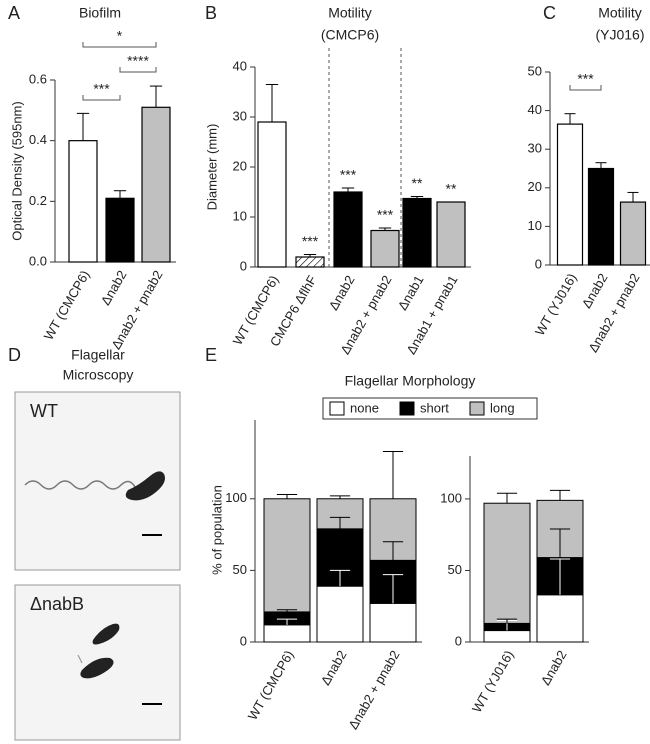 This screenshot has height=744, width=650. I want to click on legend-label: none, so click(364, 407).